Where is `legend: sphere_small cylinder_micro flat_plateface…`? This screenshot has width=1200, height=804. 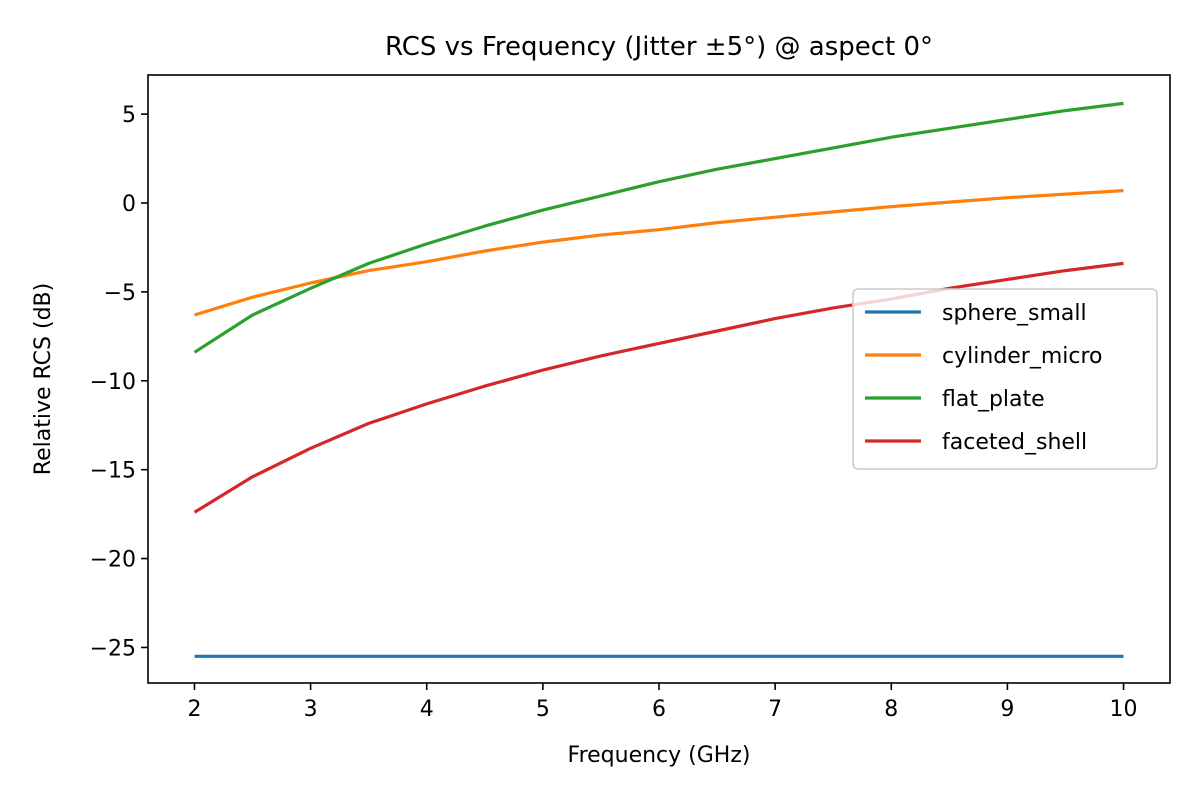 legend: sphere_small cylinder_micro flat_plateface… is located at coordinates (1005, 379).